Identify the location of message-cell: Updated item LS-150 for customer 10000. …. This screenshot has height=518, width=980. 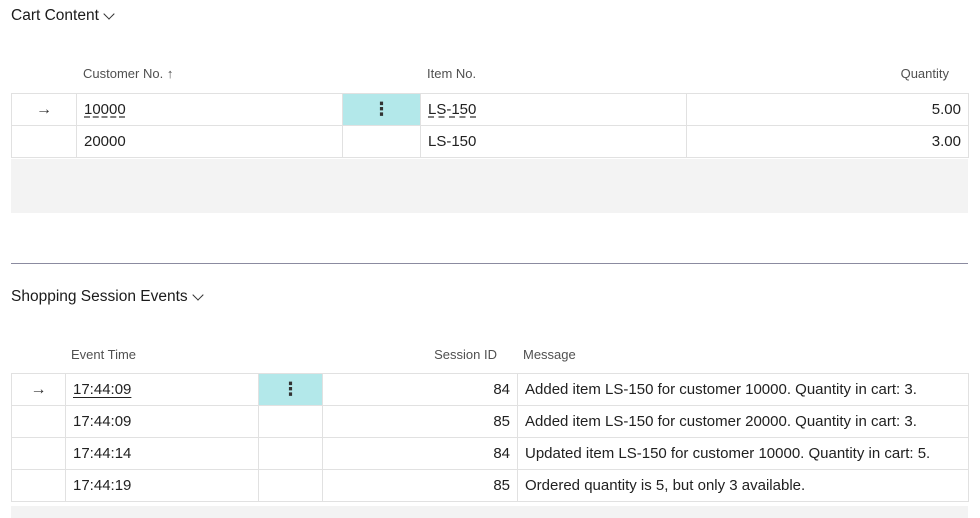
(743, 453).